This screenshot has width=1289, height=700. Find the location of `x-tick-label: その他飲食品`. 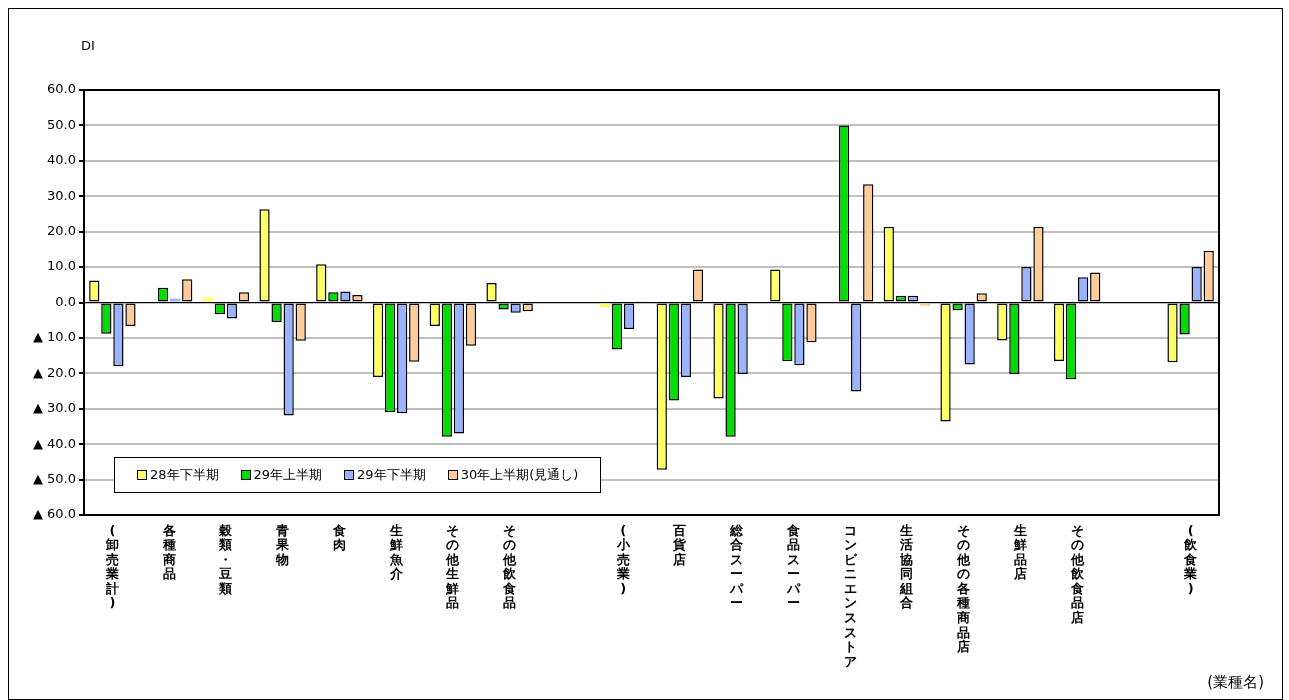

x-tick-label: その他飲食品 is located at coordinates (510, 566).